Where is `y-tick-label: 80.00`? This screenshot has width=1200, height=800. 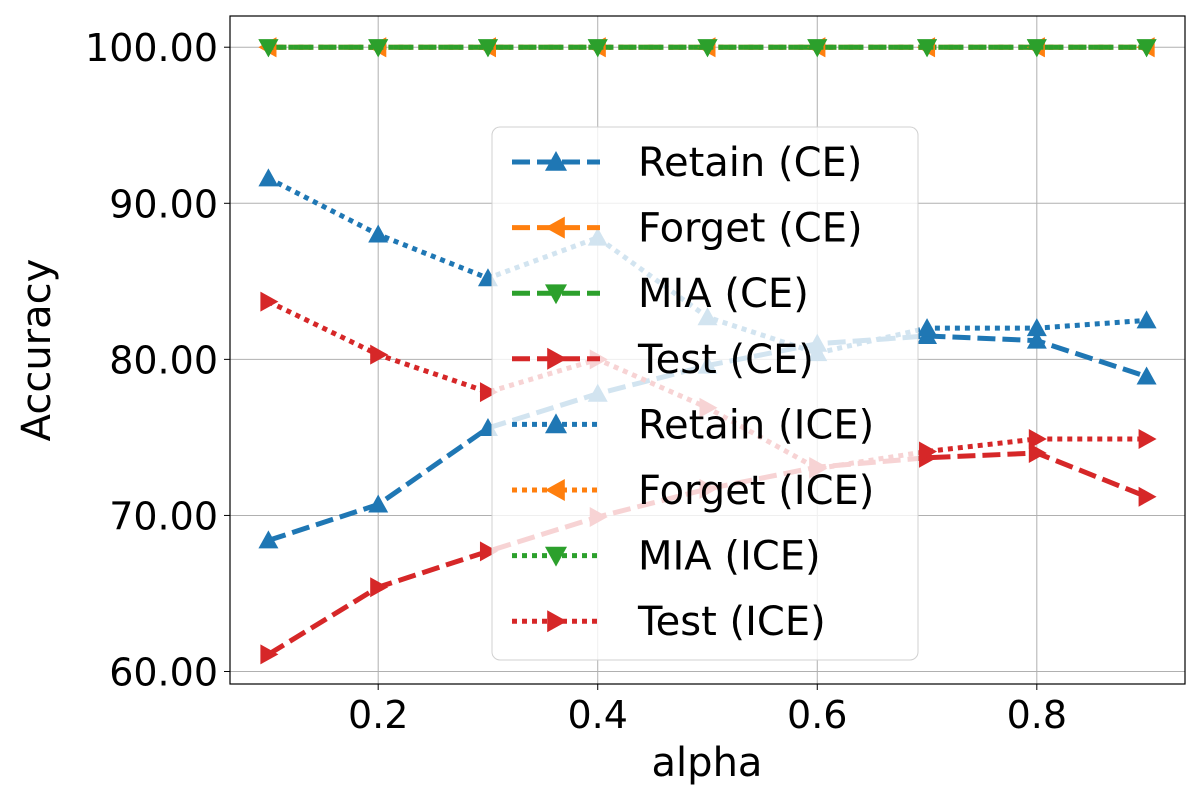
y-tick-label: 80.00 is located at coordinates (163, 360).